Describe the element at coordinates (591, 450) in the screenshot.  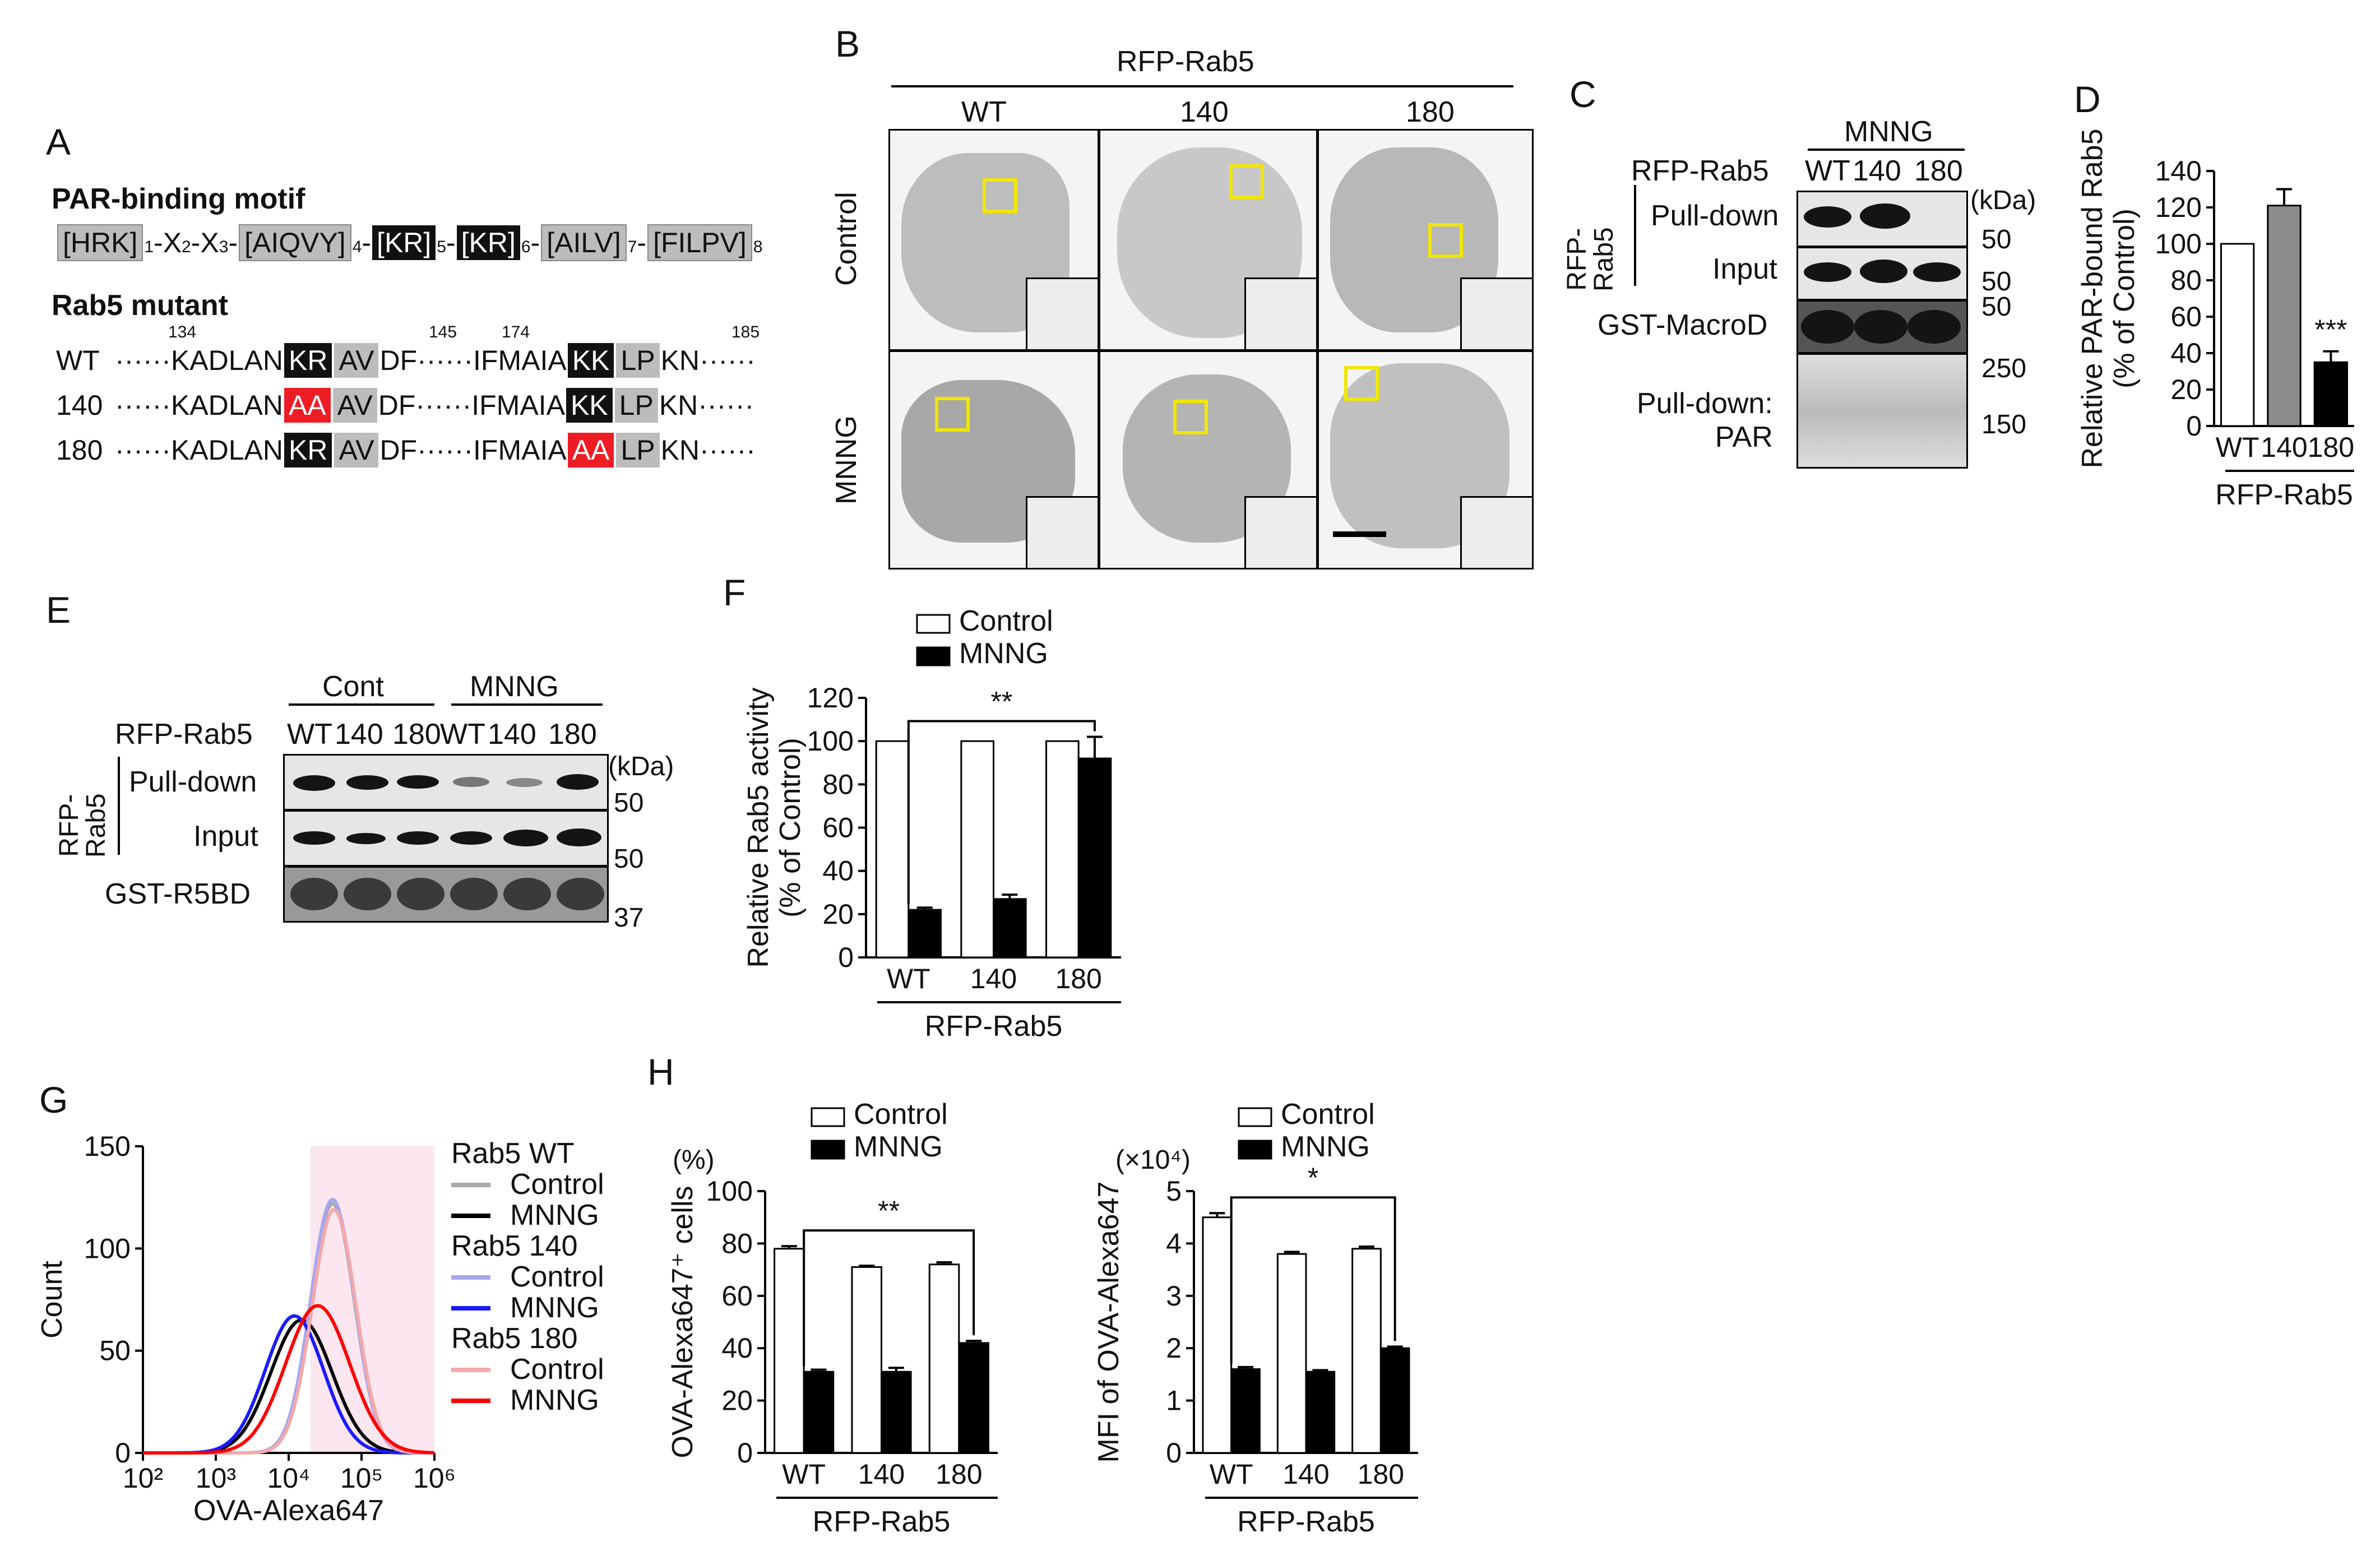
I see `mut-box-2: AA` at that location.